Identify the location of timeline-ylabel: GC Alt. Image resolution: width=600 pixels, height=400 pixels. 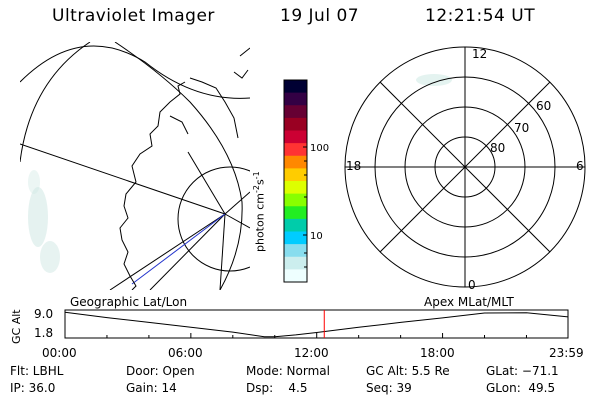
(16, 326).